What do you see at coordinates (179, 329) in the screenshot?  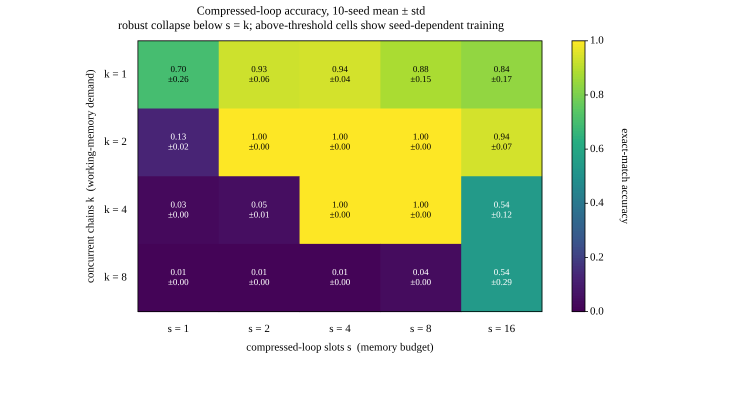 I see `x-tick-label: s = 1` at bounding box center [179, 329].